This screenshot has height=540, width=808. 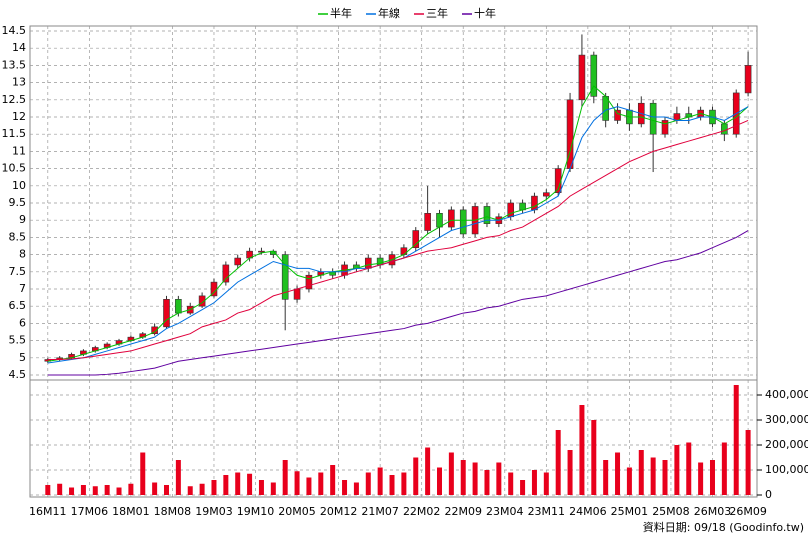 What do you see at coordinates (463, 511) in the screenshot?
I see `x-tick-label: 22M09` at bounding box center [463, 511].